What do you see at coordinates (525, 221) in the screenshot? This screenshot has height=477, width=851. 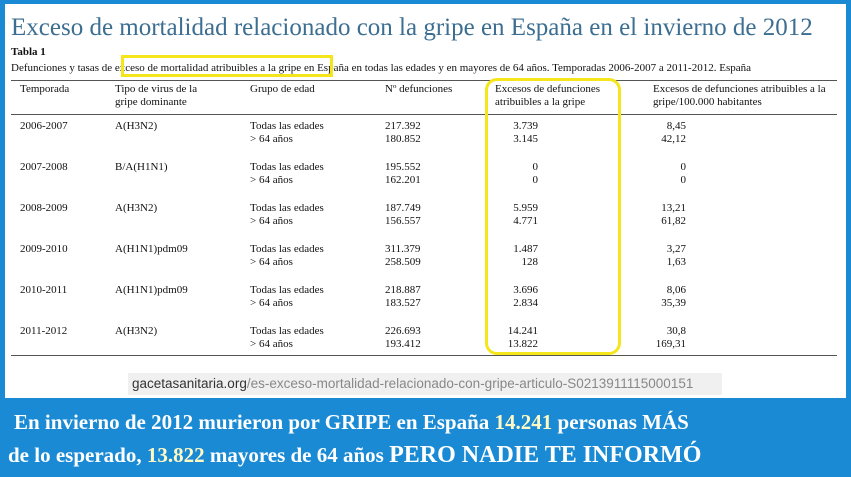 I see `excess: 4.771` at bounding box center [525, 221].